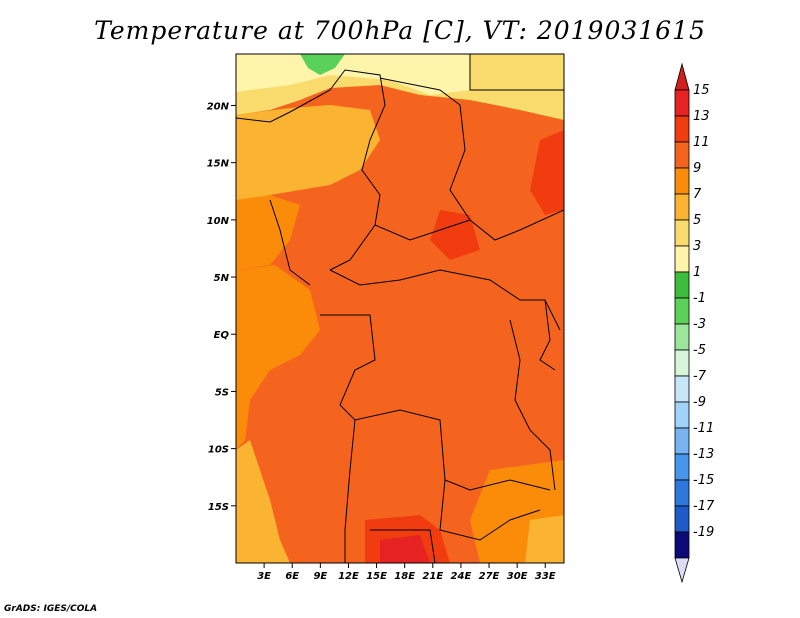 Image resolution: width=800 pixels, height=618 pixels. What do you see at coordinates (292, 576) in the screenshot?
I see `lon-label: 6E` at bounding box center [292, 576].